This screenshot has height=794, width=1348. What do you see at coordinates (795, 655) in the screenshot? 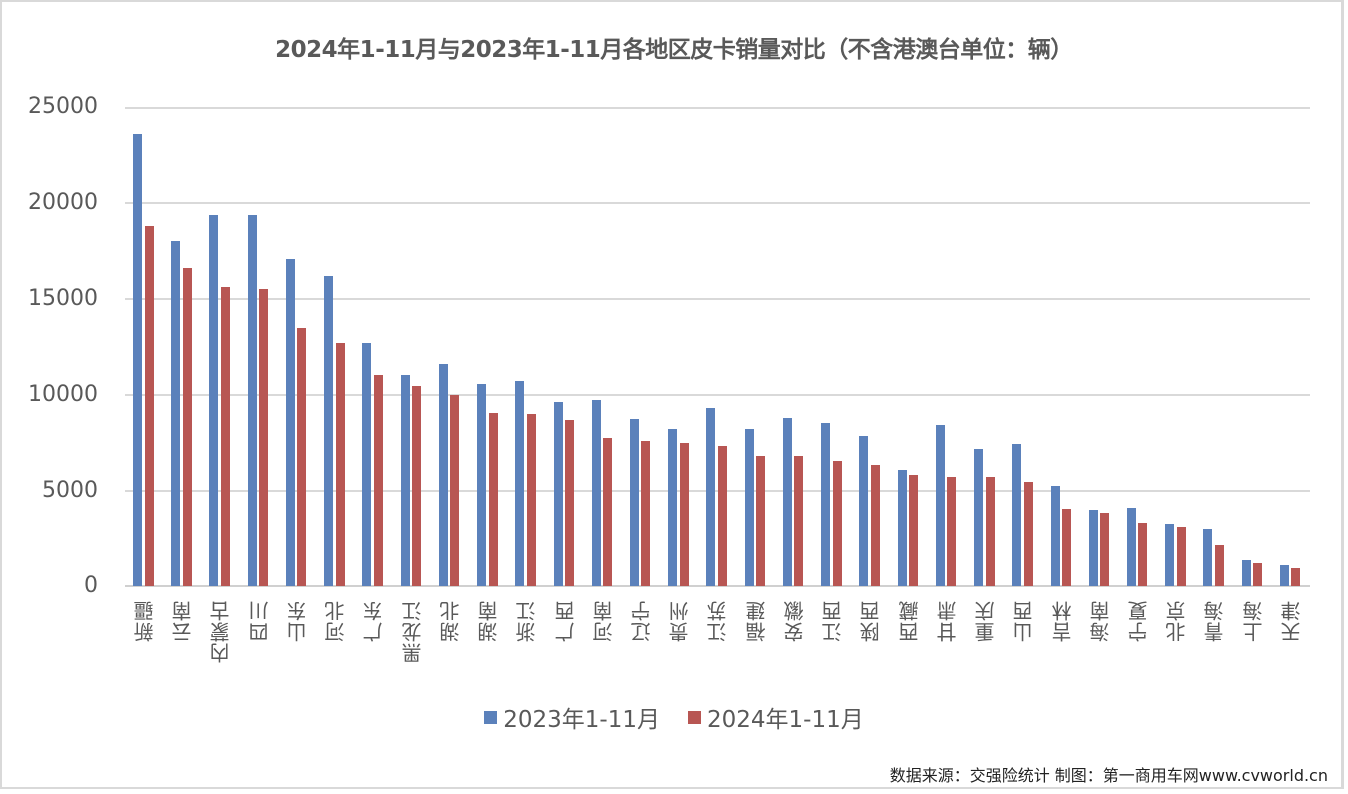
I see `x-tick-label: 安徽` at bounding box center [795, 655].